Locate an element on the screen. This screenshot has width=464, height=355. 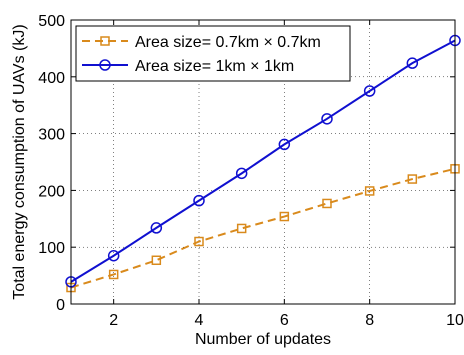
legend-marker-square is located at coordinates (105, 41).